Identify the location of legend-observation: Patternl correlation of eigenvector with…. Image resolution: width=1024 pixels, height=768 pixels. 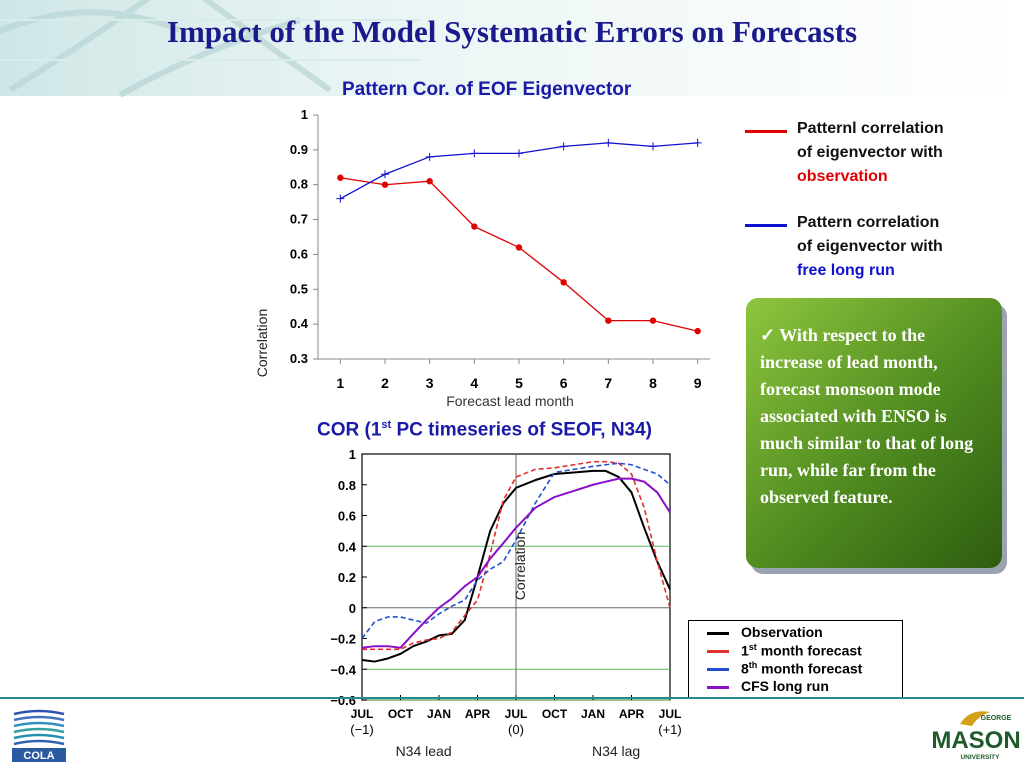
(875, 153).